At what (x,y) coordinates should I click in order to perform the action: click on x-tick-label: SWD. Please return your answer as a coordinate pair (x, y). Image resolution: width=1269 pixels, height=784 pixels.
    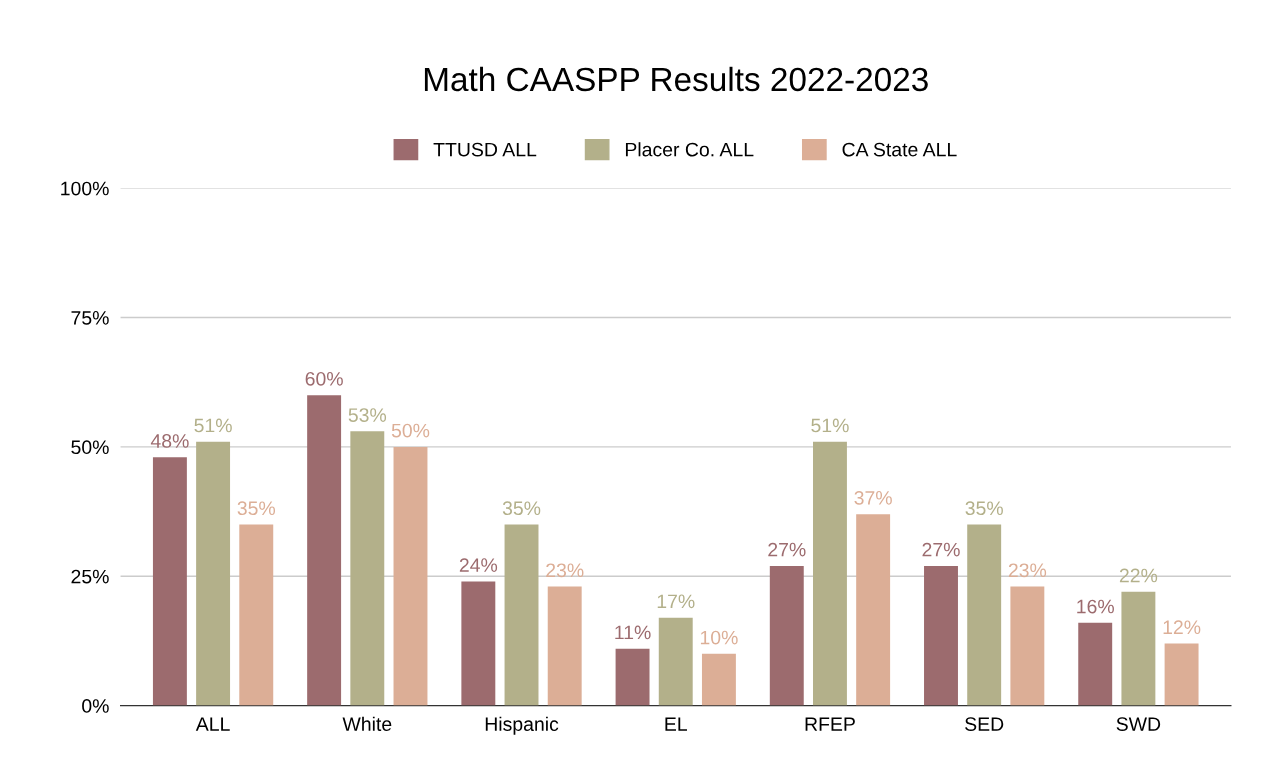
    Looking at the image, I should click on (1138, 724).